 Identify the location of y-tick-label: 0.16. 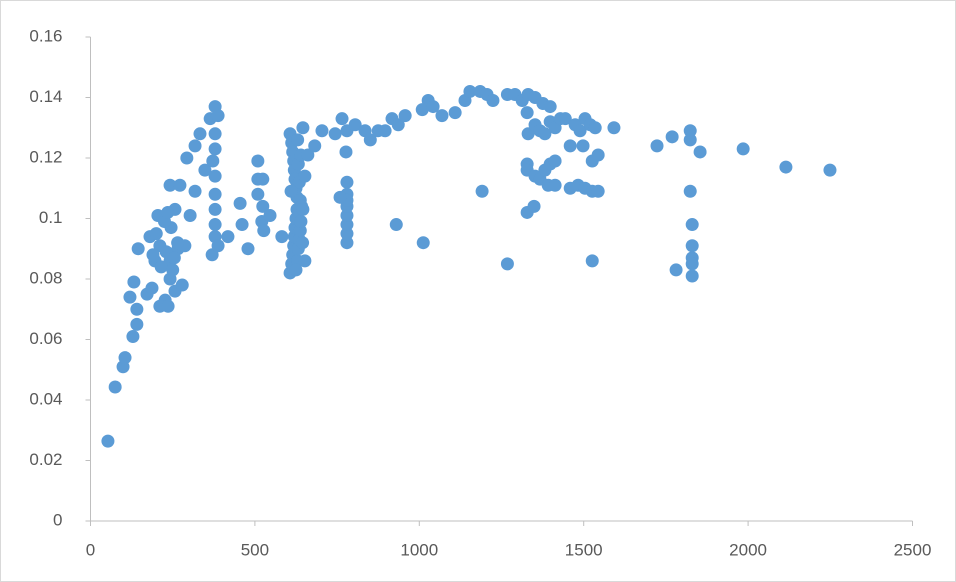
(45, 35).